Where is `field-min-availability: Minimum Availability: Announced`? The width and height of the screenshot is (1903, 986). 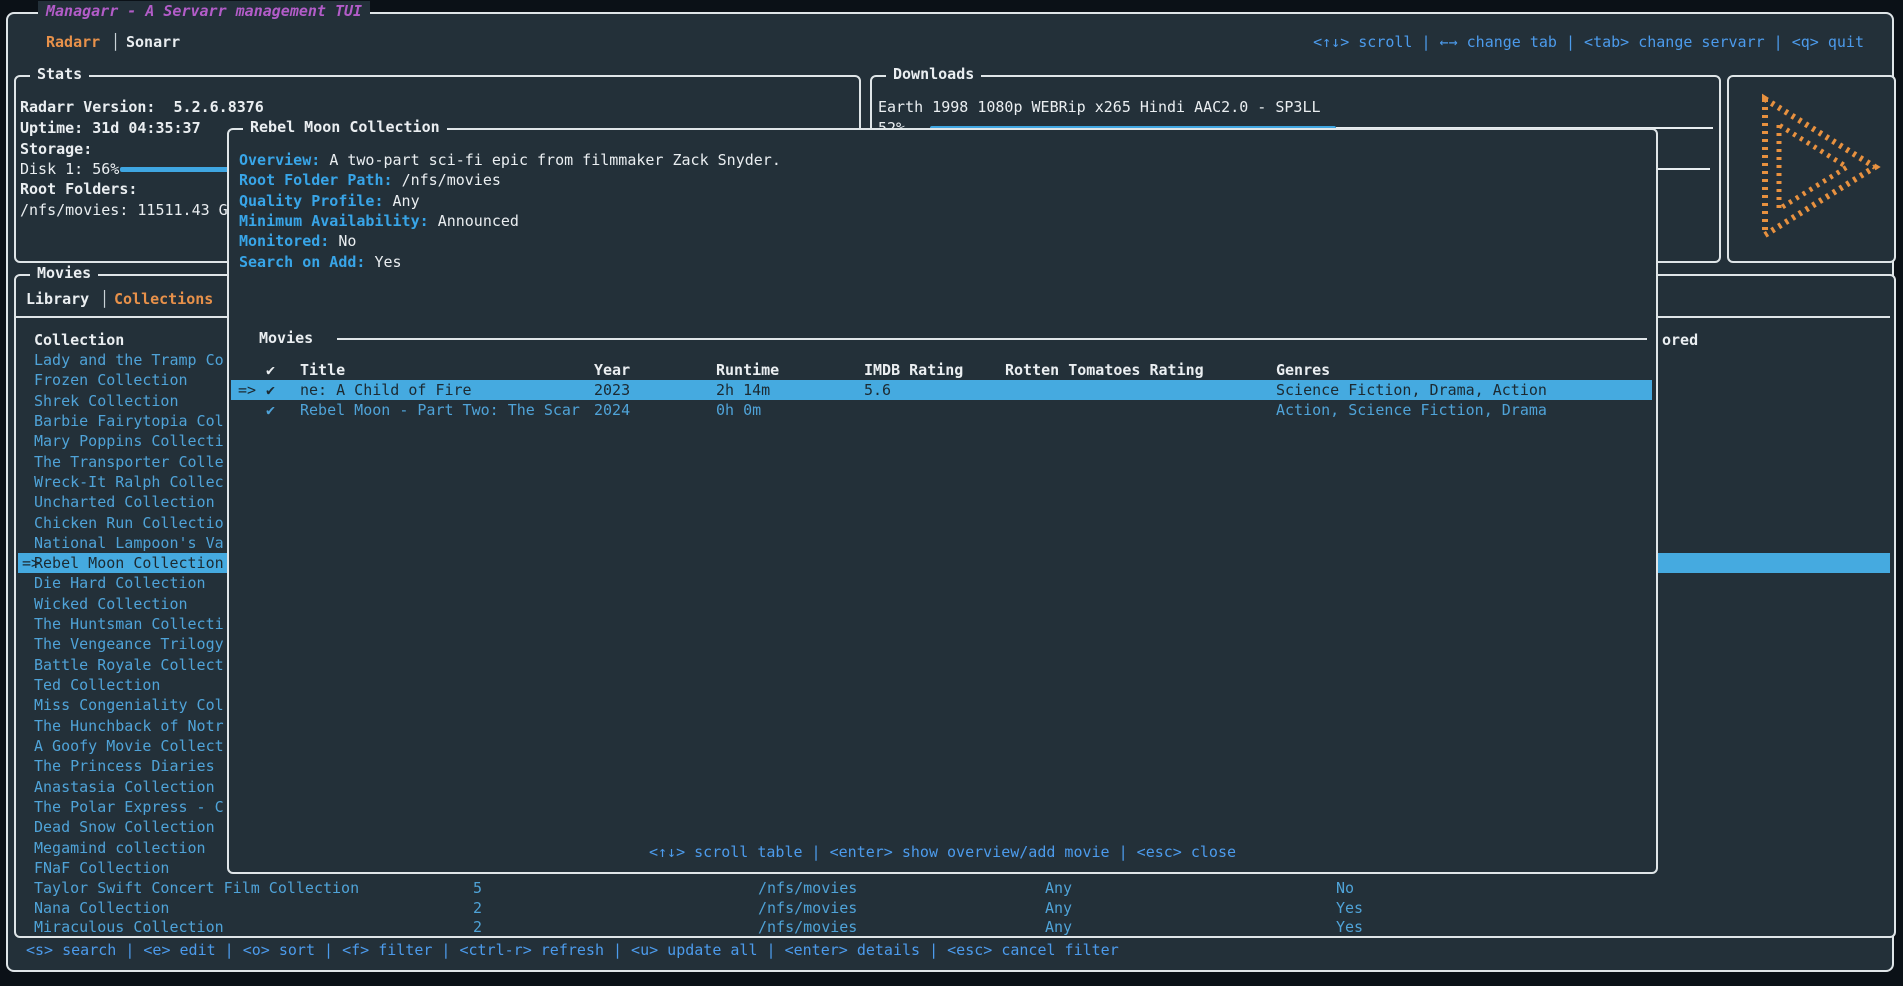
field-min-availability: Minimum Availability: Announced is located at coordinates (379, 221).